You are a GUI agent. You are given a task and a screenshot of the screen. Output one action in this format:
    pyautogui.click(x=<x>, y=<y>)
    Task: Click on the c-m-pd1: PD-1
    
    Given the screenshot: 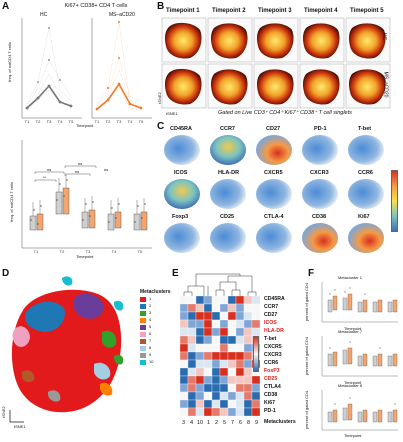 What is the action you would take?
    pyautogui.click(x=320, y=129)
    